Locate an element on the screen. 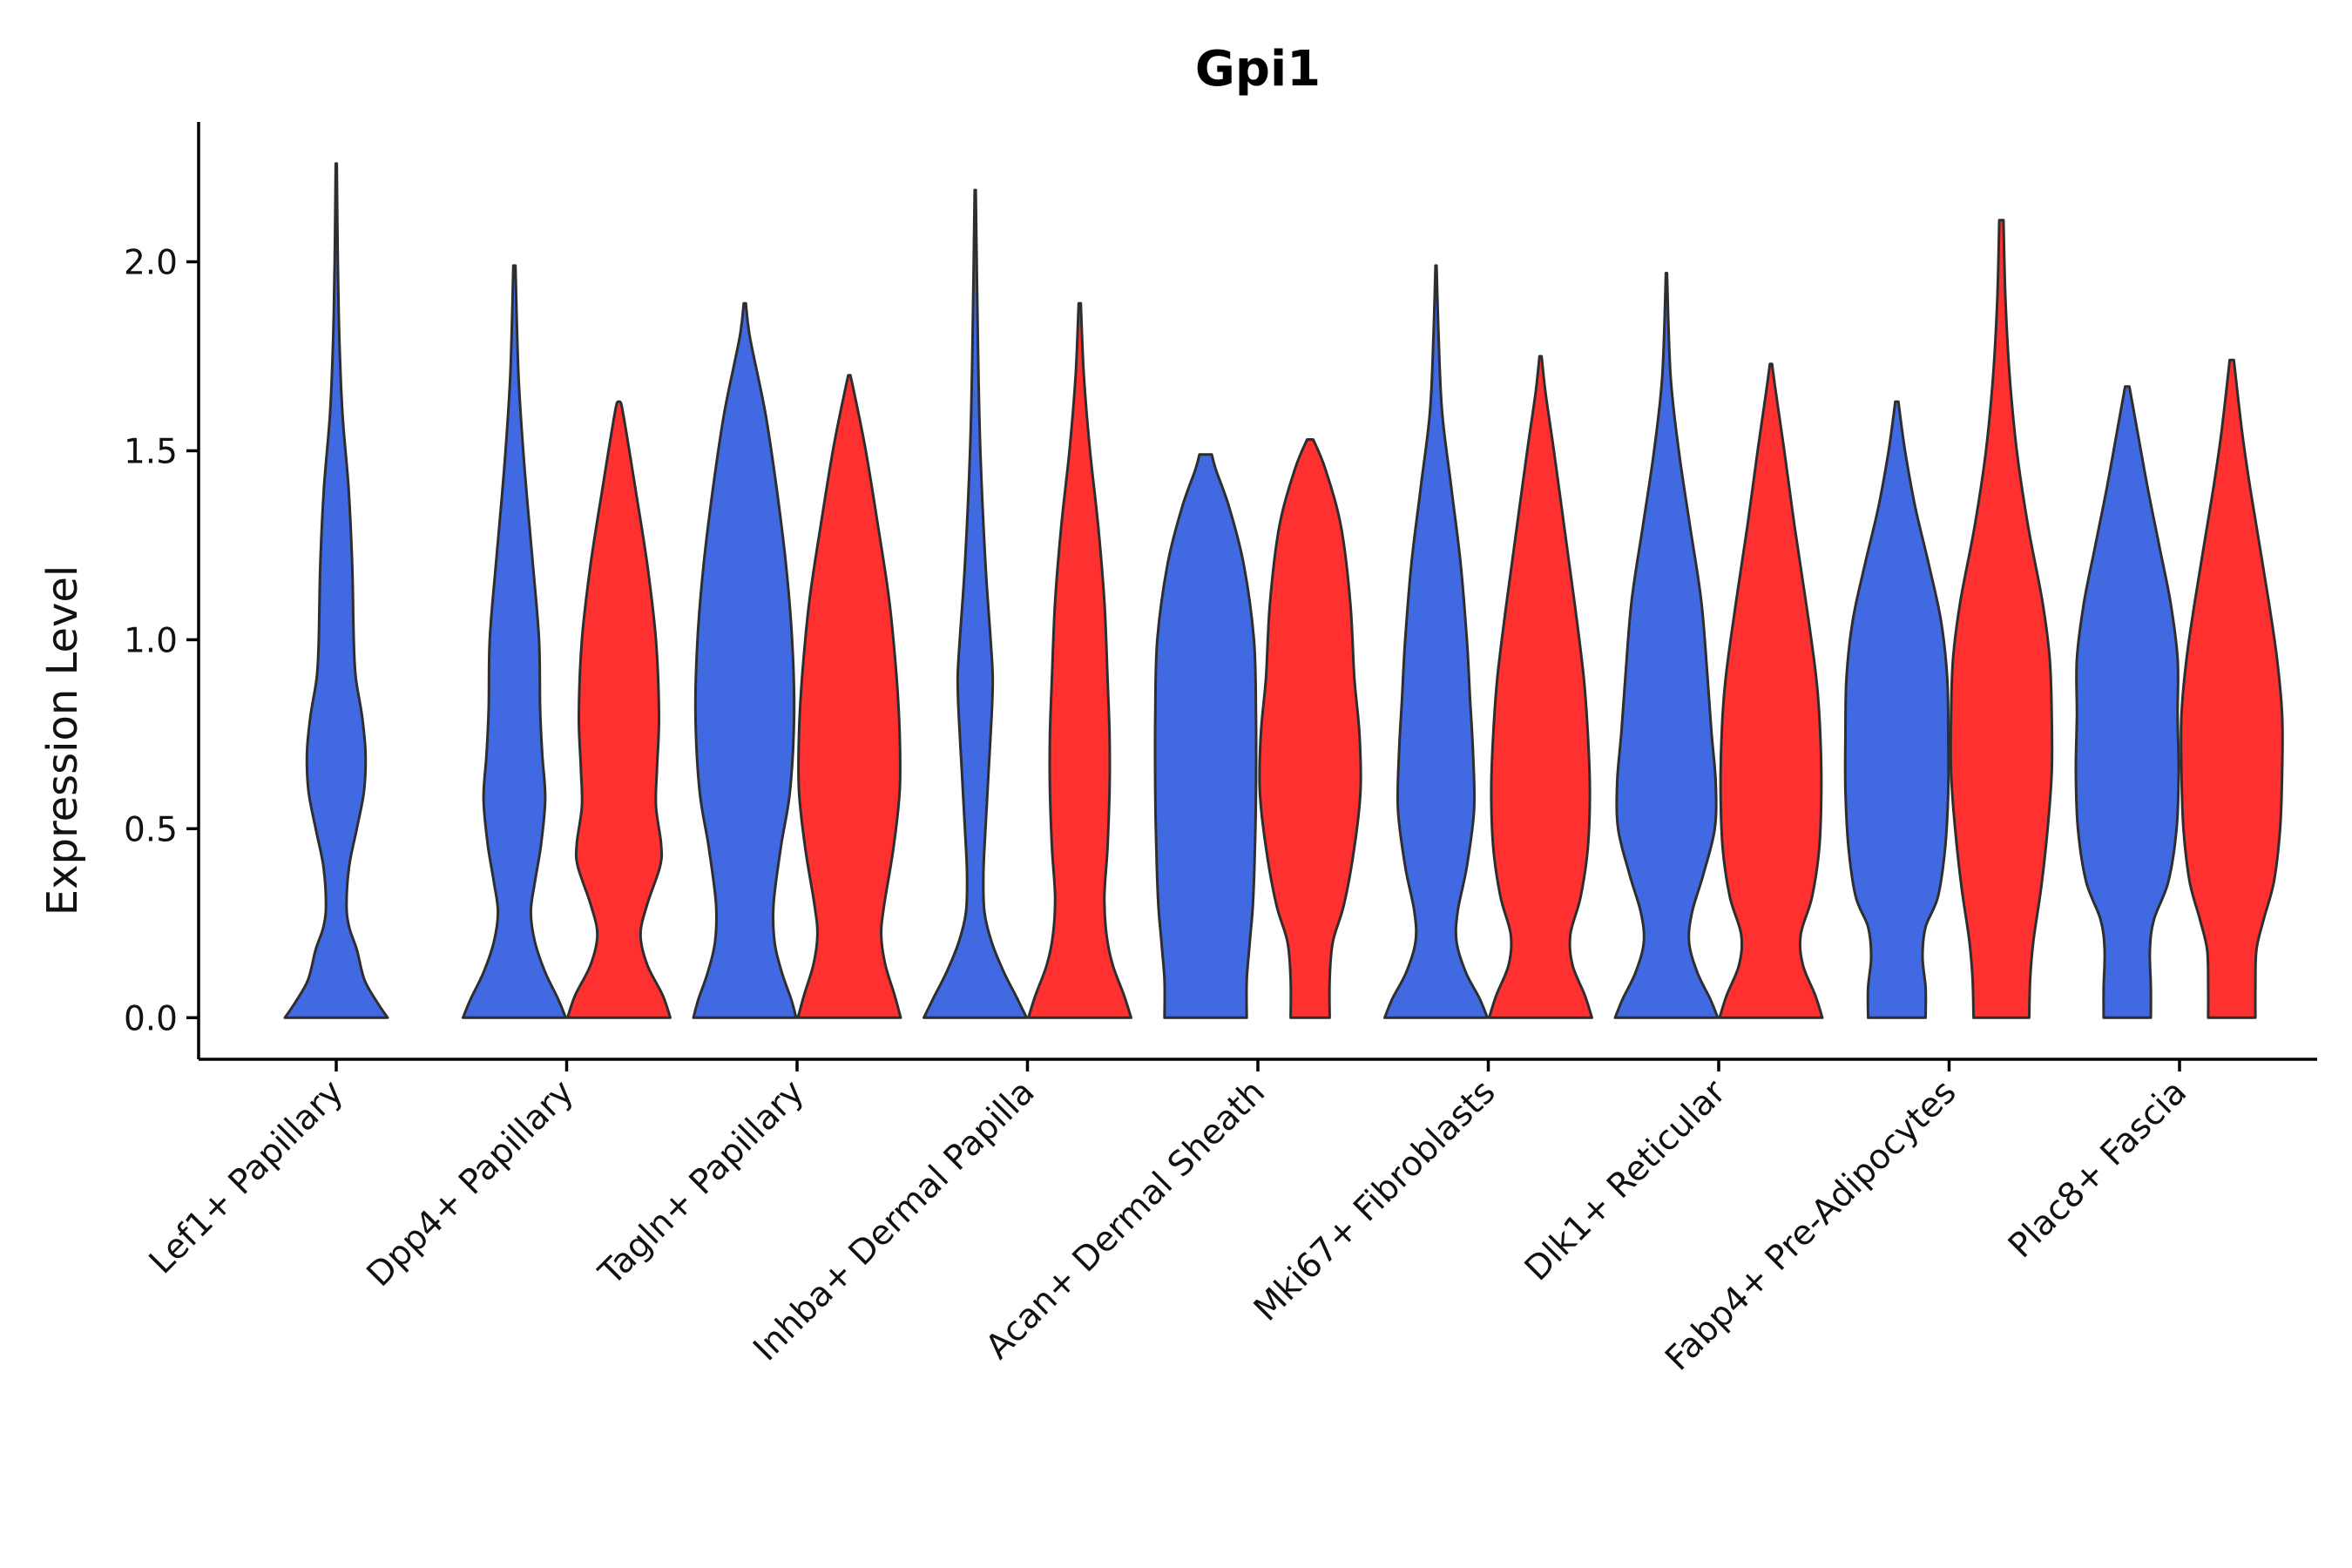 The height and width of the screenshot is (1568, 2352). violin-tagln-papillary-group-a is located at coordinates (745, 660).